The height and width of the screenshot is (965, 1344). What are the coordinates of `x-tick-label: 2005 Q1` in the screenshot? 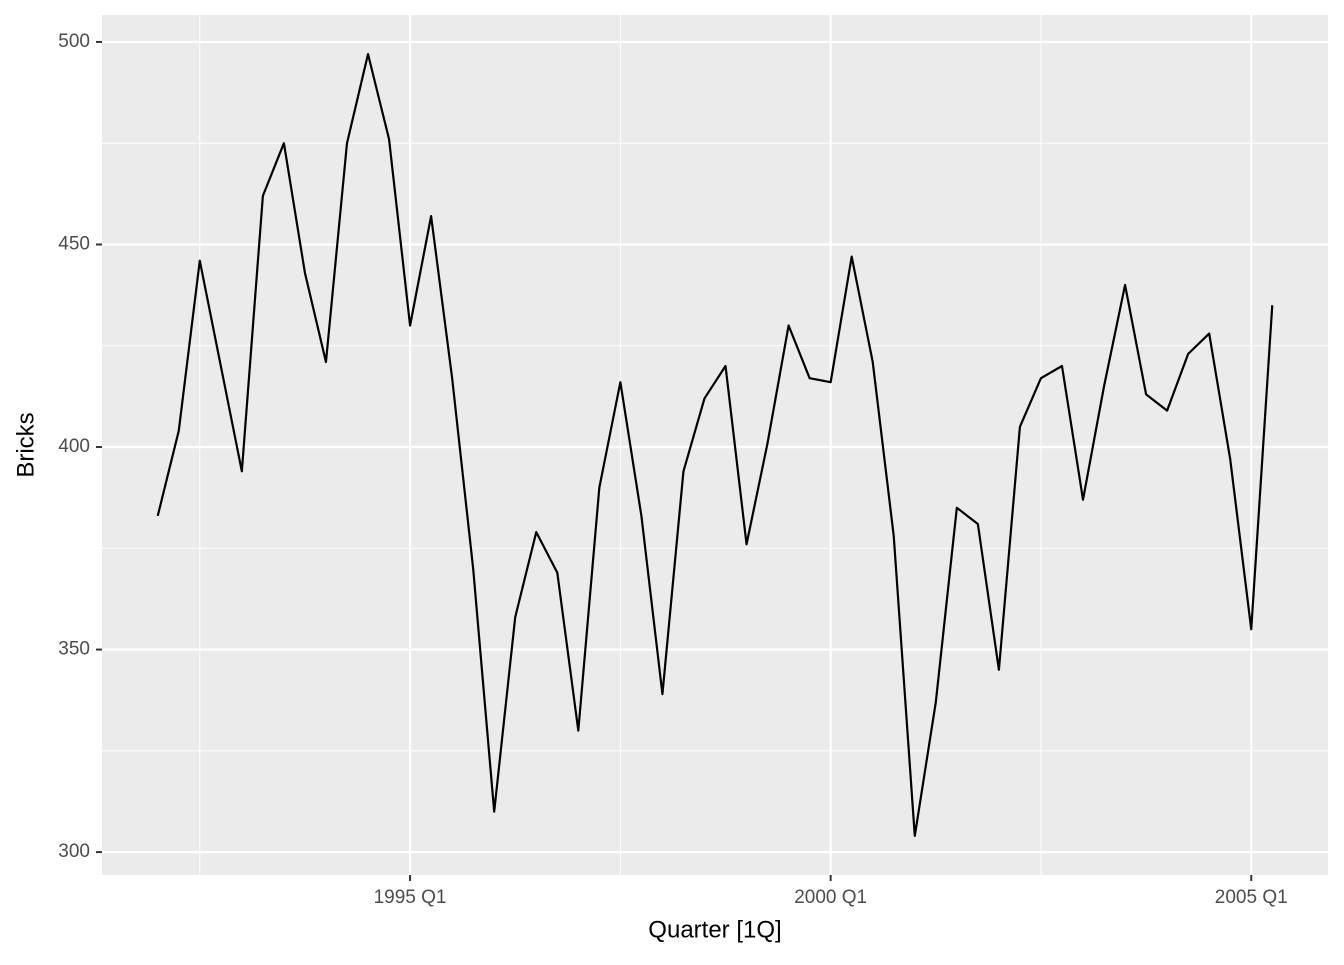 It's located at (1251, 897).